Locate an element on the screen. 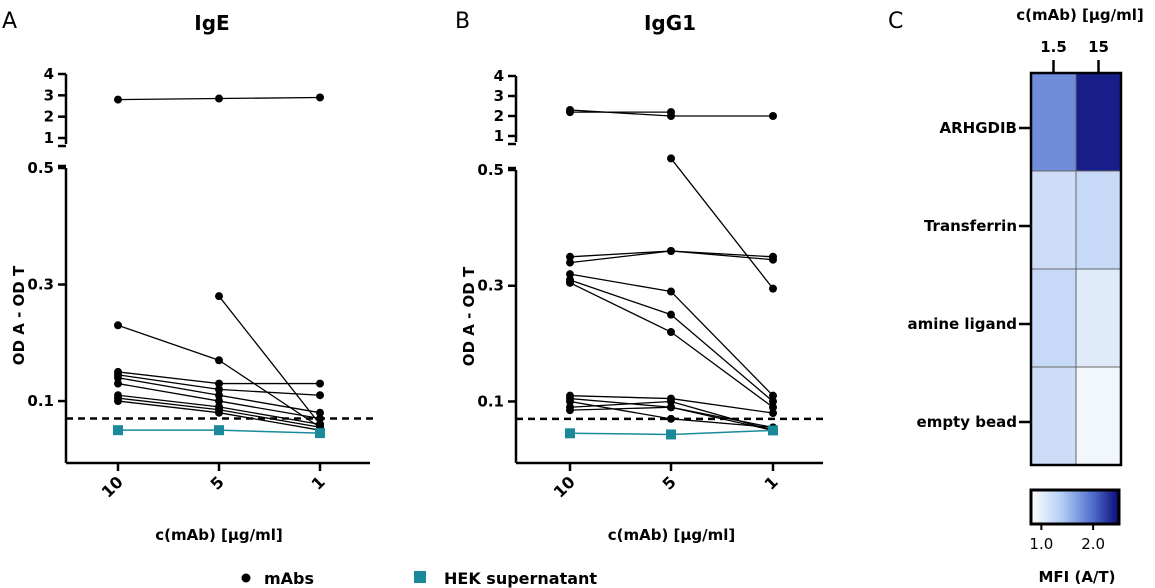 This screenshot has width=1155, height=588. y-tick-label: 3 is located at coordinates (49, 95).